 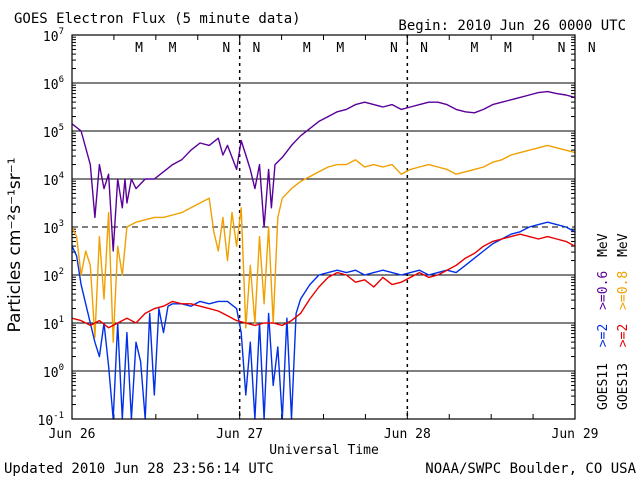 I want to click on y-tick-label: 10⁴, so click(x=53, y=180).